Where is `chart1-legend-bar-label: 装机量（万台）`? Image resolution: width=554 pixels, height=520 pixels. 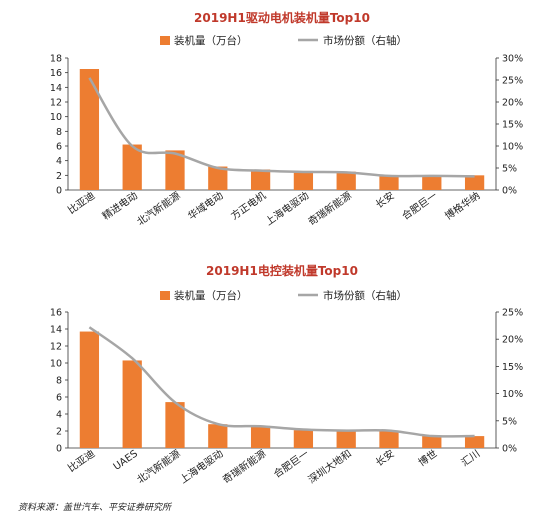 chart1-legend-bar-label: 装机量（万台） is located at coordinates (211, 40).